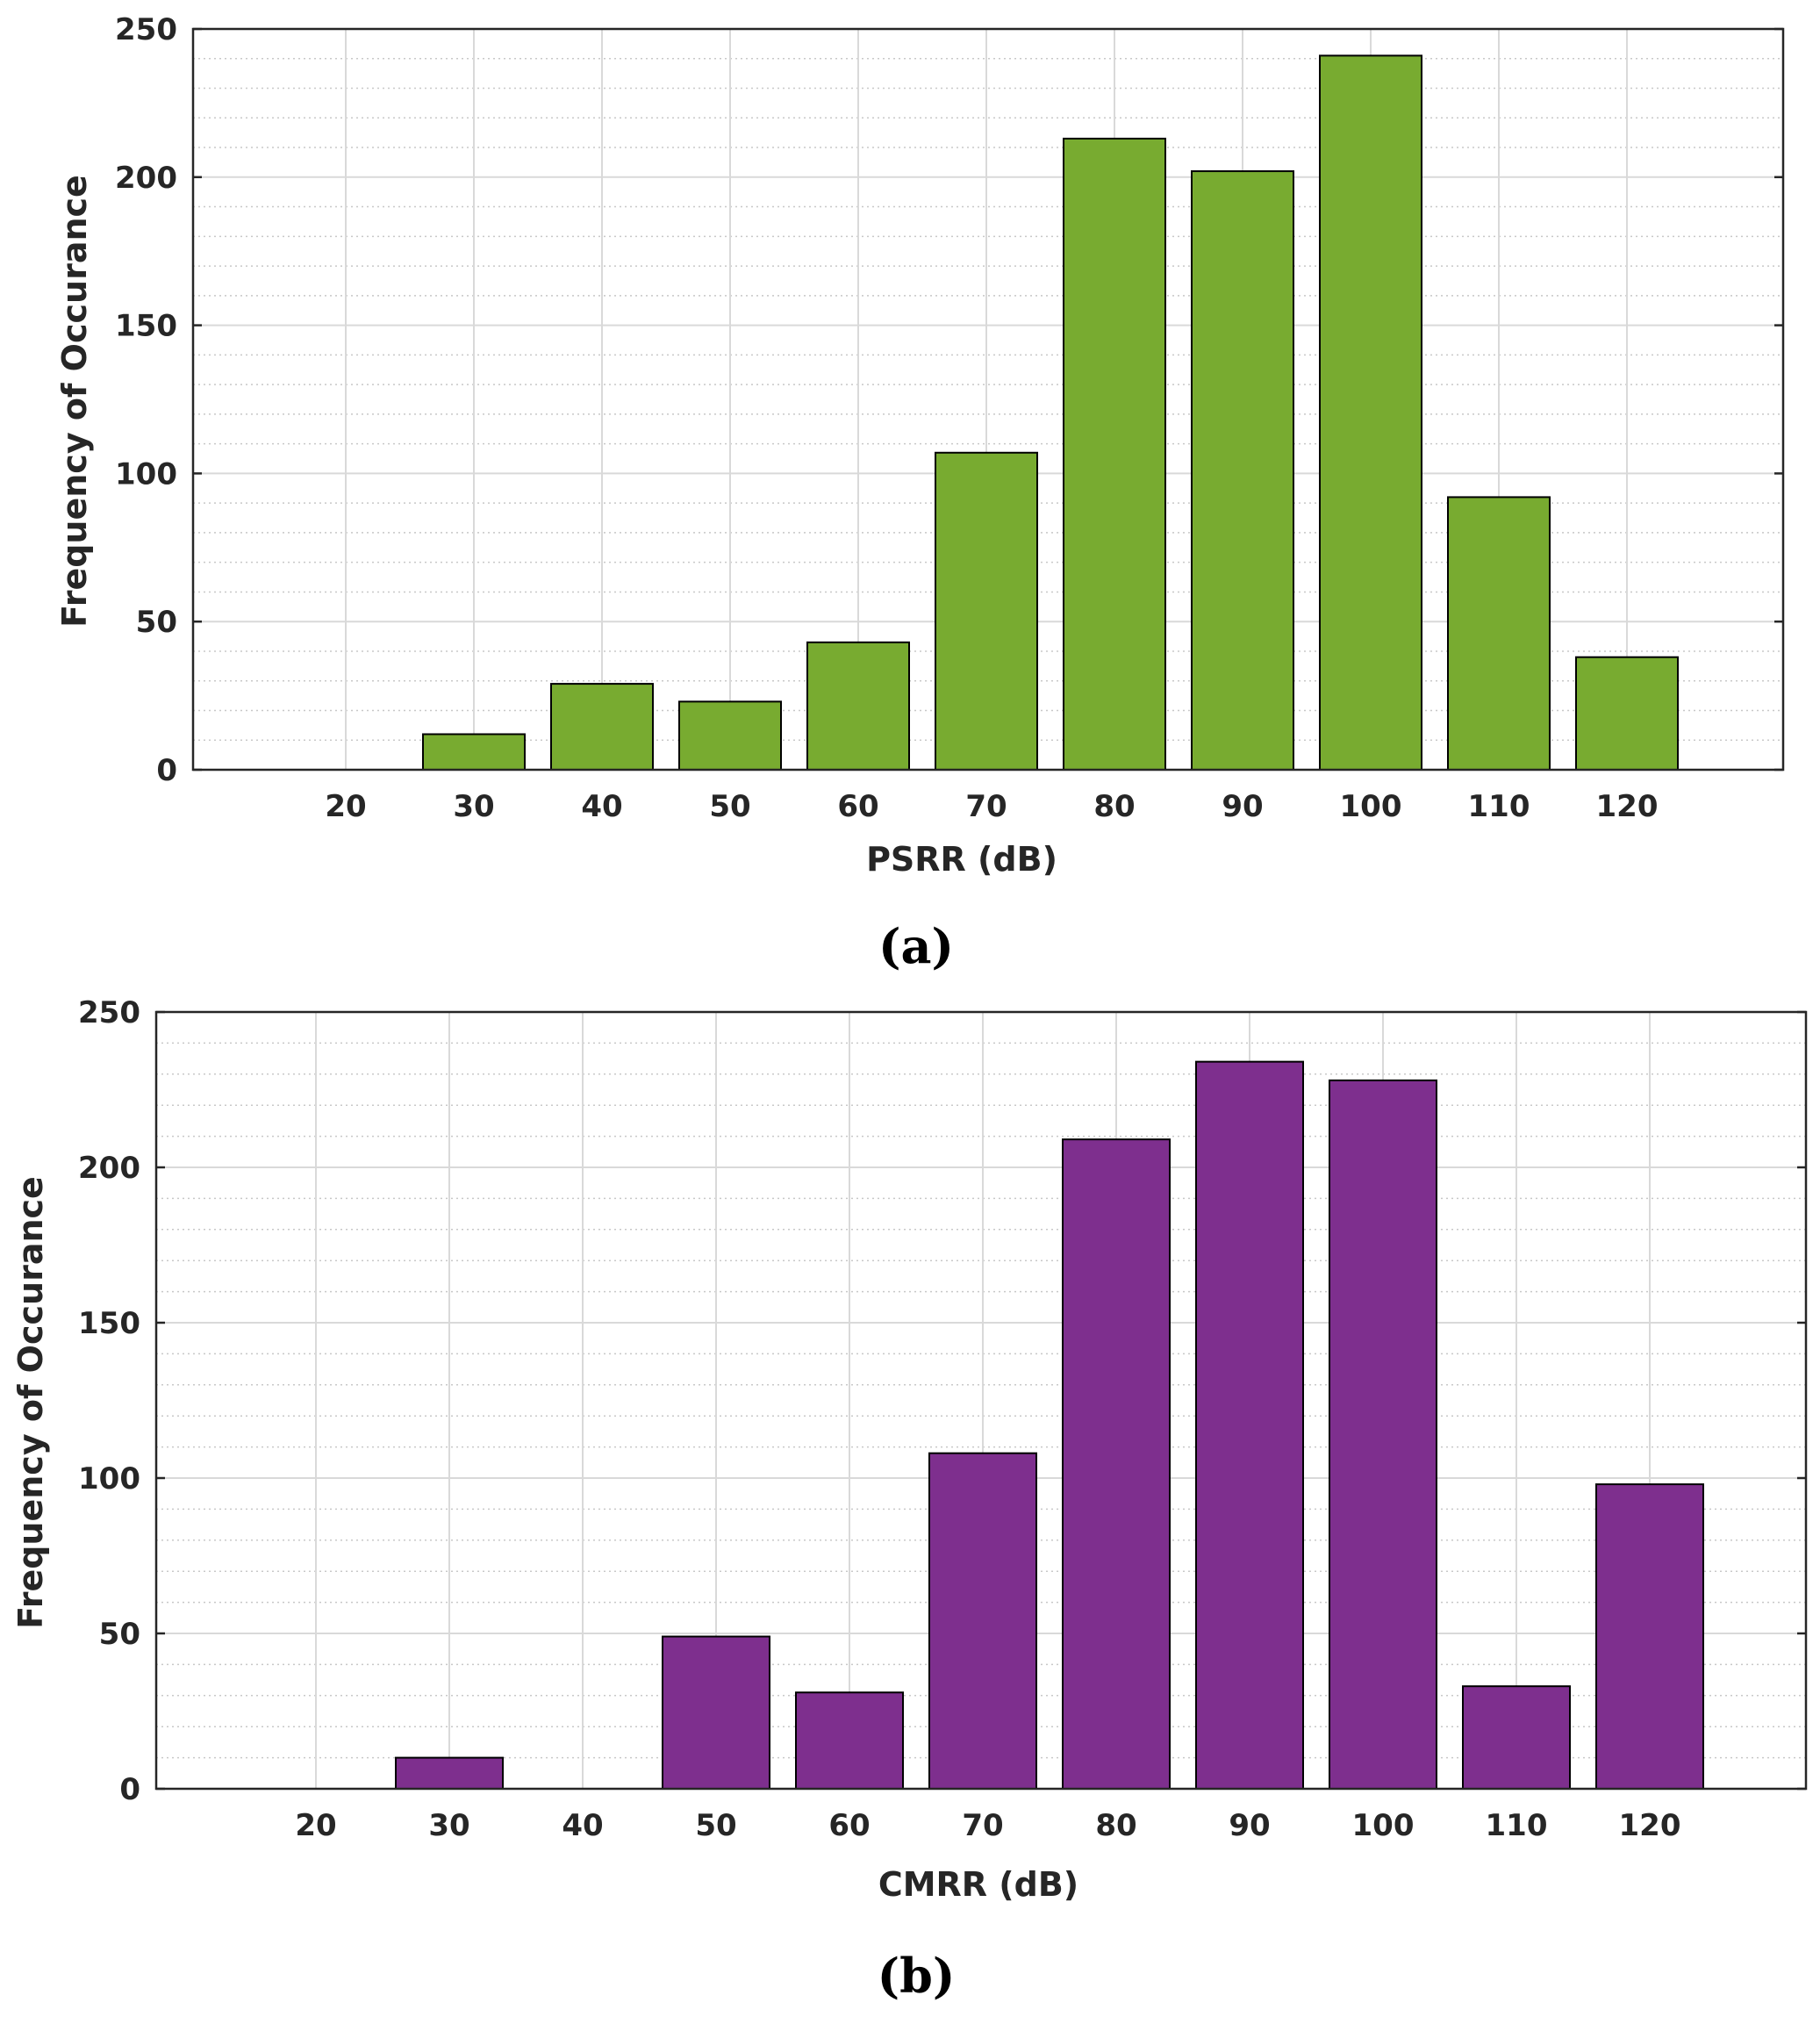 The image size is (1820, 2024). What do you see at coordinates (917, 1976) in the screenshot?
I see `panel-label: (b)` at bounding box center [917, 1976].